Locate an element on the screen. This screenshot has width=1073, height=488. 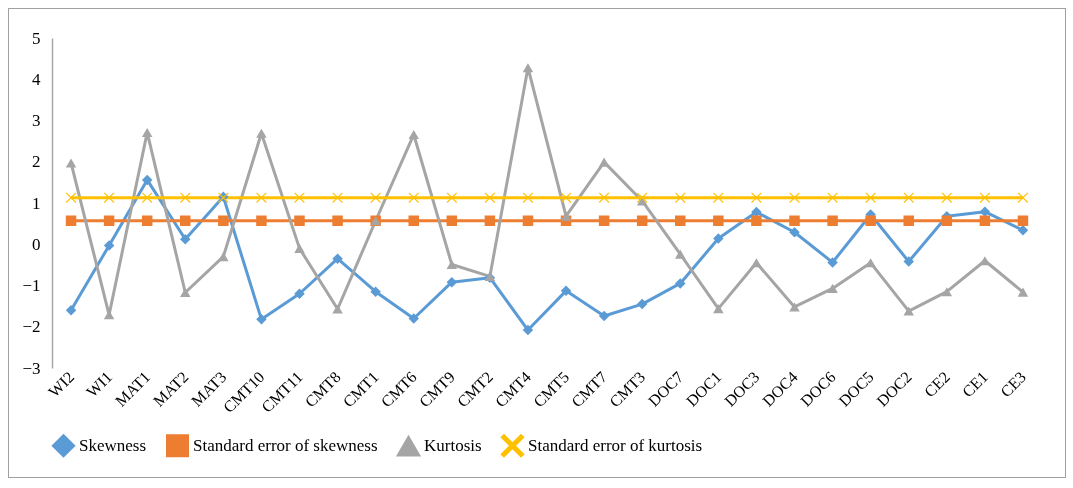
legend-label: Standard error of kurtosis is located at coordinates (615, 445).